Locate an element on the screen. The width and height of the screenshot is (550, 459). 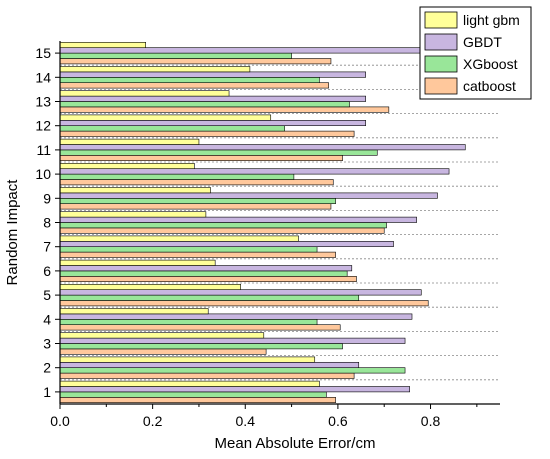
y-tick-label: 15 is located at coordinates (43, 53).